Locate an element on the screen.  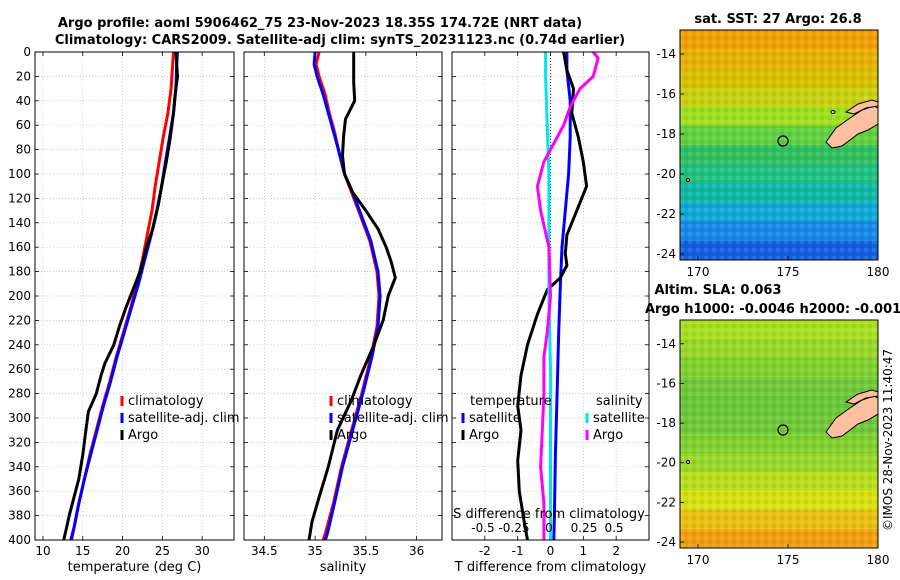
sst-field is located at coordinates (779, 145).